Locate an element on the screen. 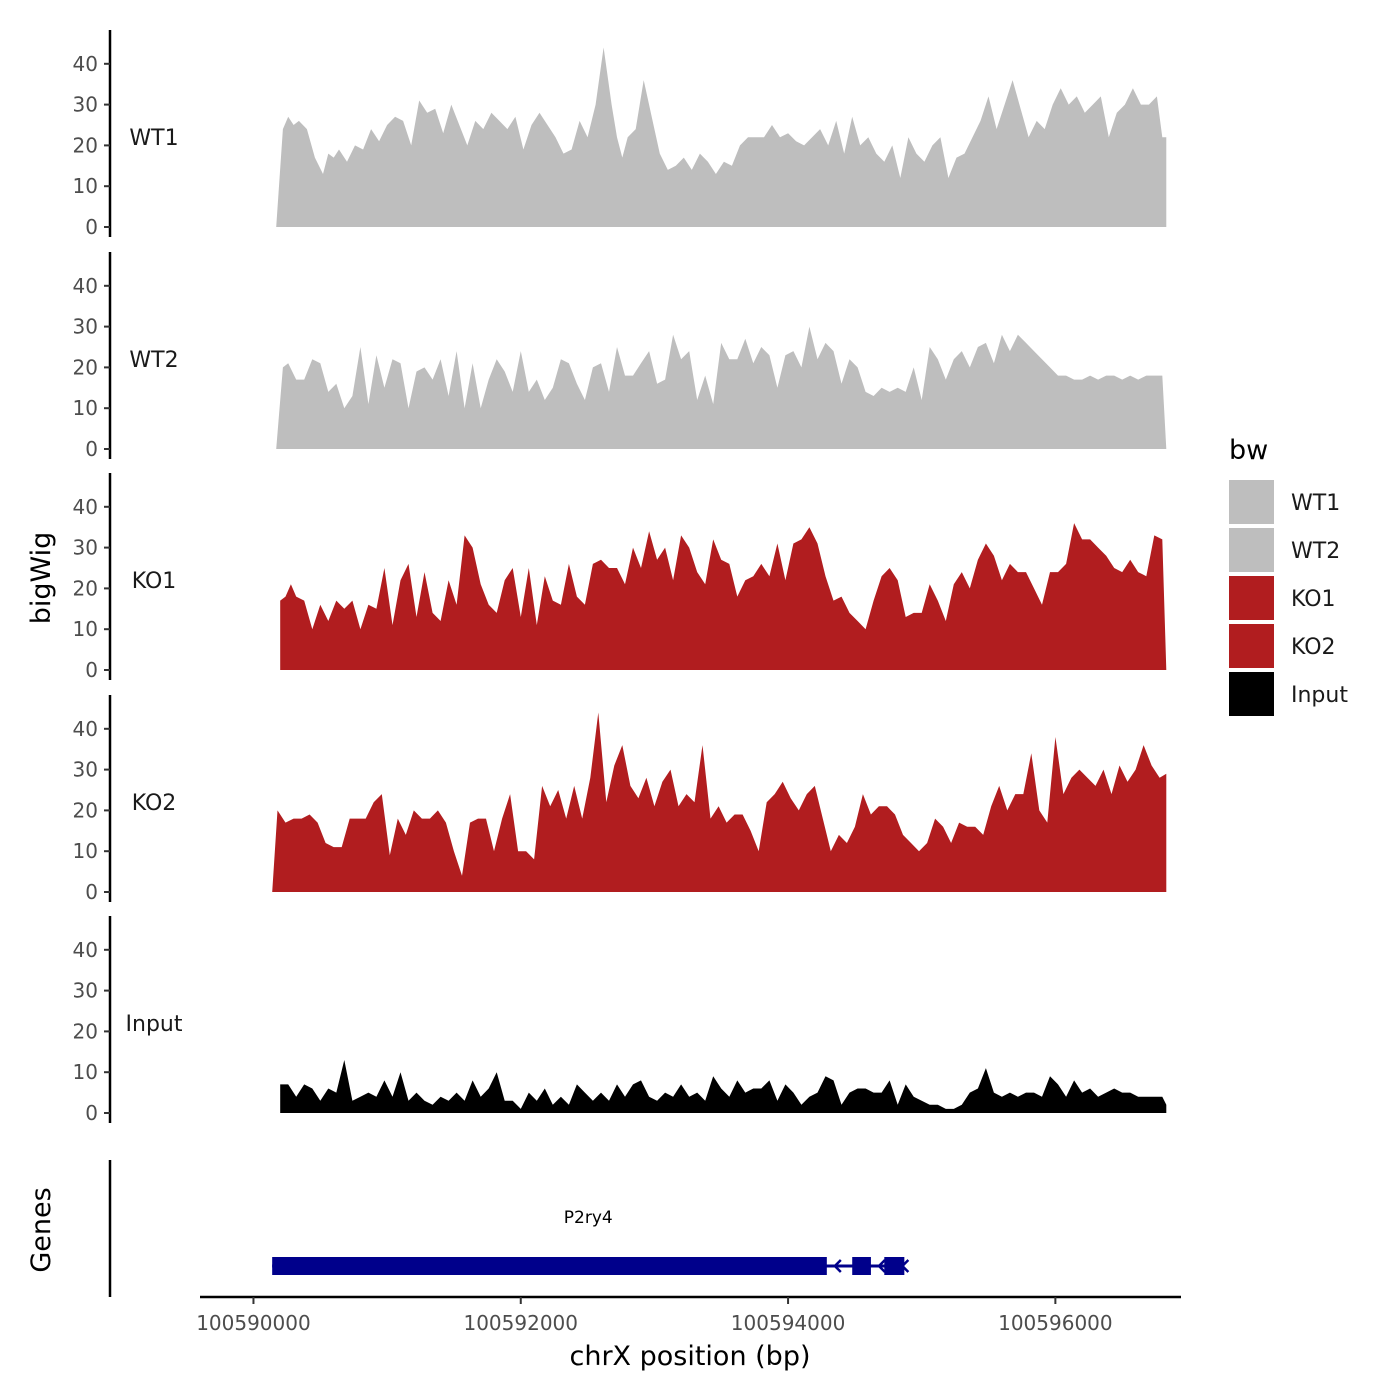 The width and height of the screenshot is (1400, 1400). legend: bw WT1 WT2 KO1 KO2 Input is located at coordinates (1288, 575).